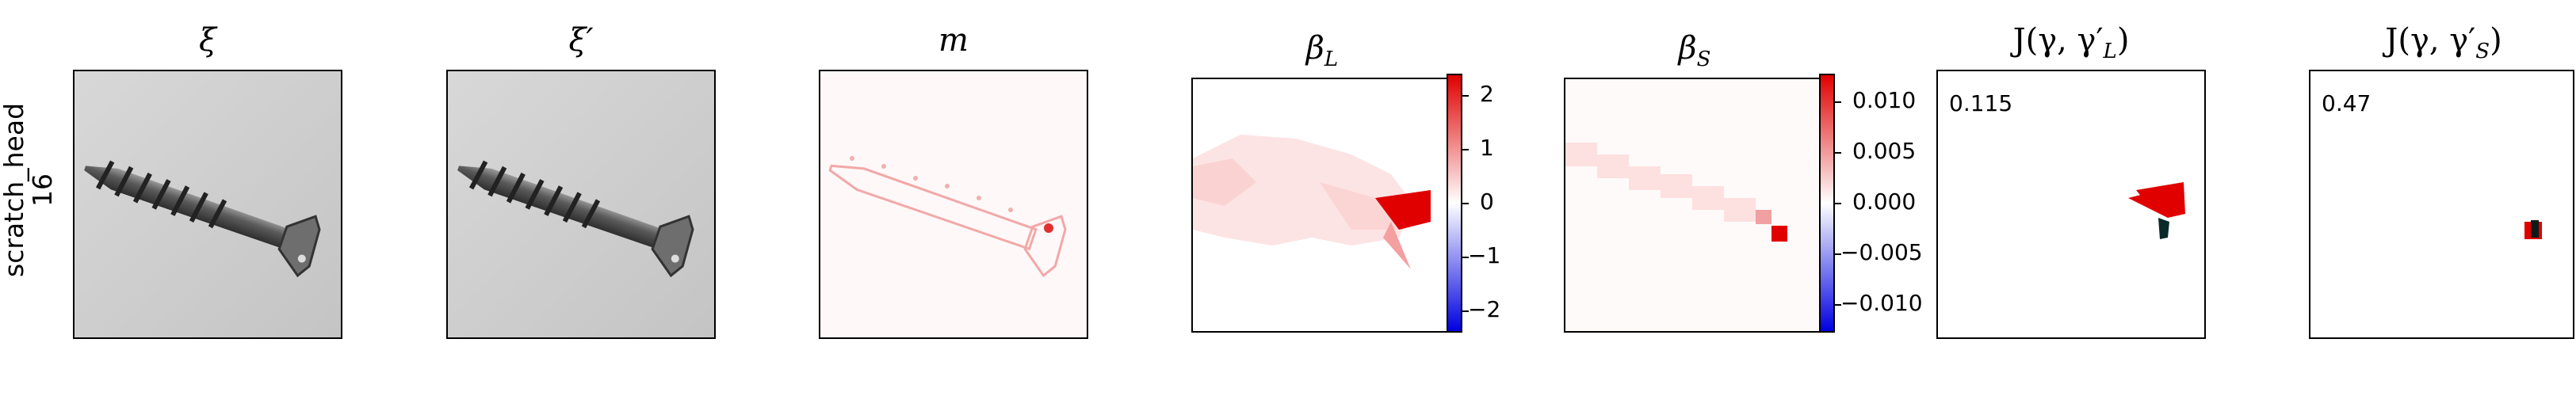 This screenshot has height=396, width=2576. I want to click on panel-image-beta-l, so click(1322, 205).